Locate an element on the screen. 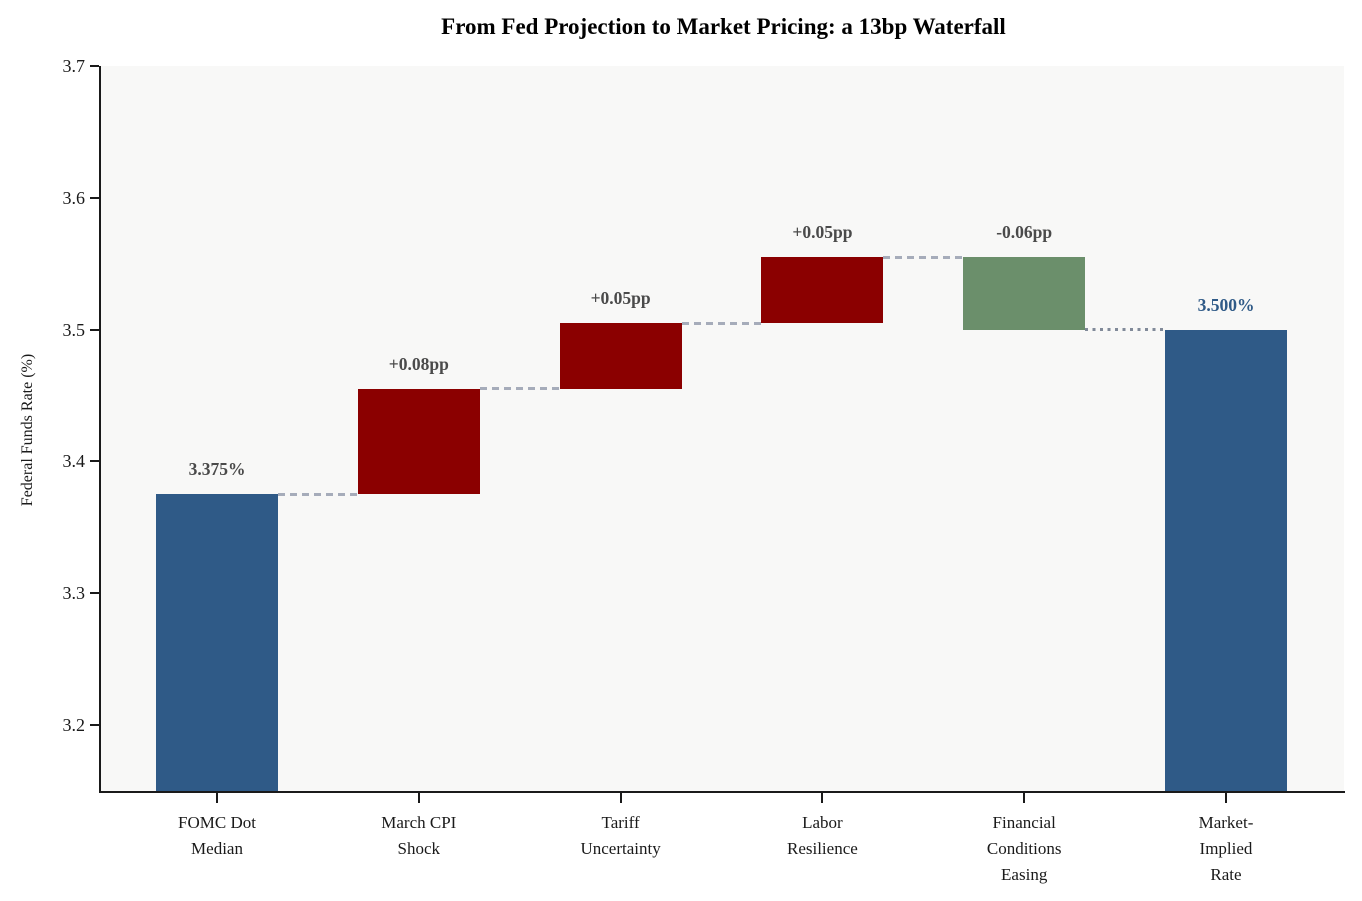  x-tick-label-line: Resilience is located at coordinates (822, 848).